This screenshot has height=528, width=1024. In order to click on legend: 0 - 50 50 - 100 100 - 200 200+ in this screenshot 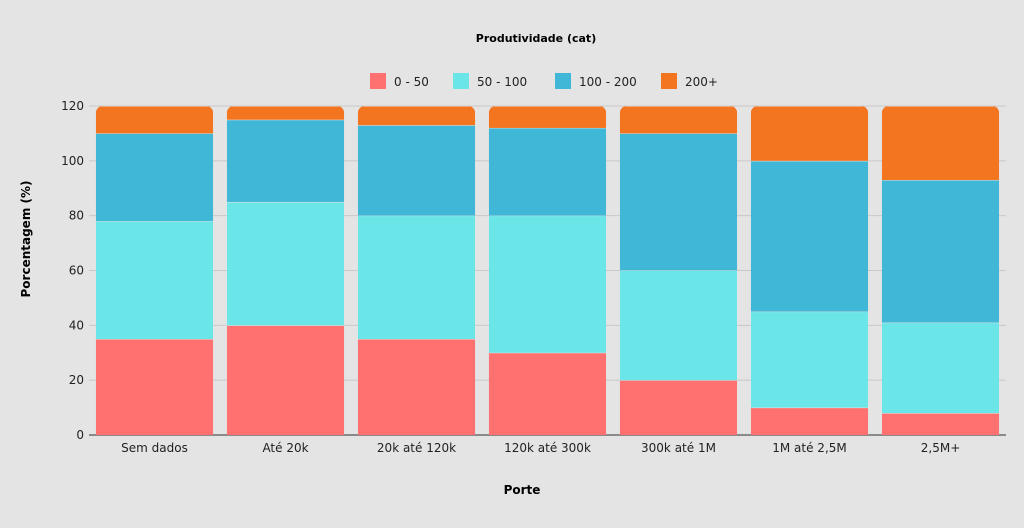, I will do `click(544, 81)`.